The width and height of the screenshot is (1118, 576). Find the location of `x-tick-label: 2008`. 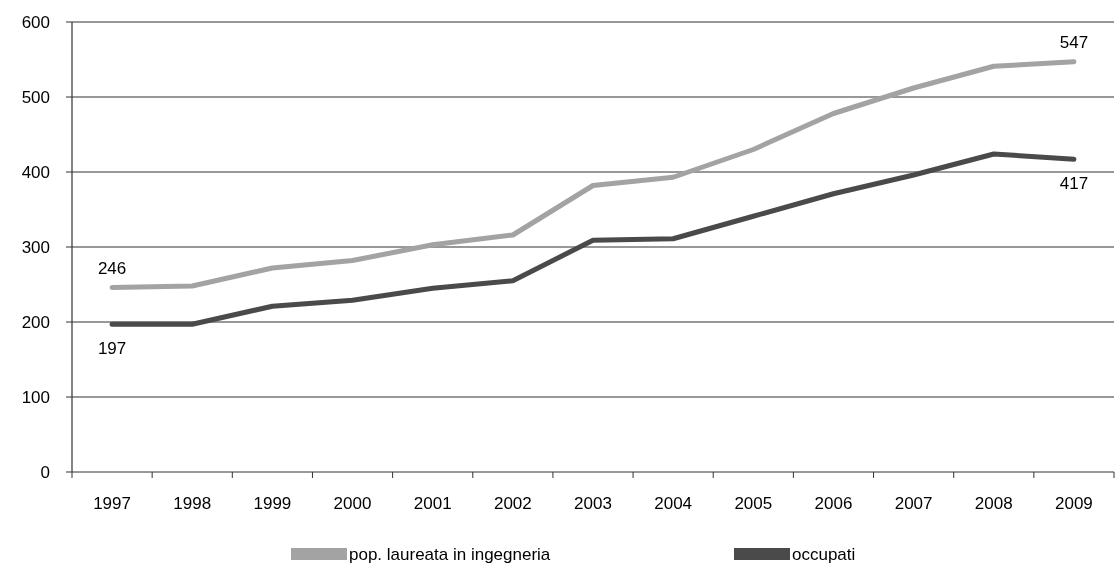

x-tick-label: 2008 is located at coordinates (993, 503).